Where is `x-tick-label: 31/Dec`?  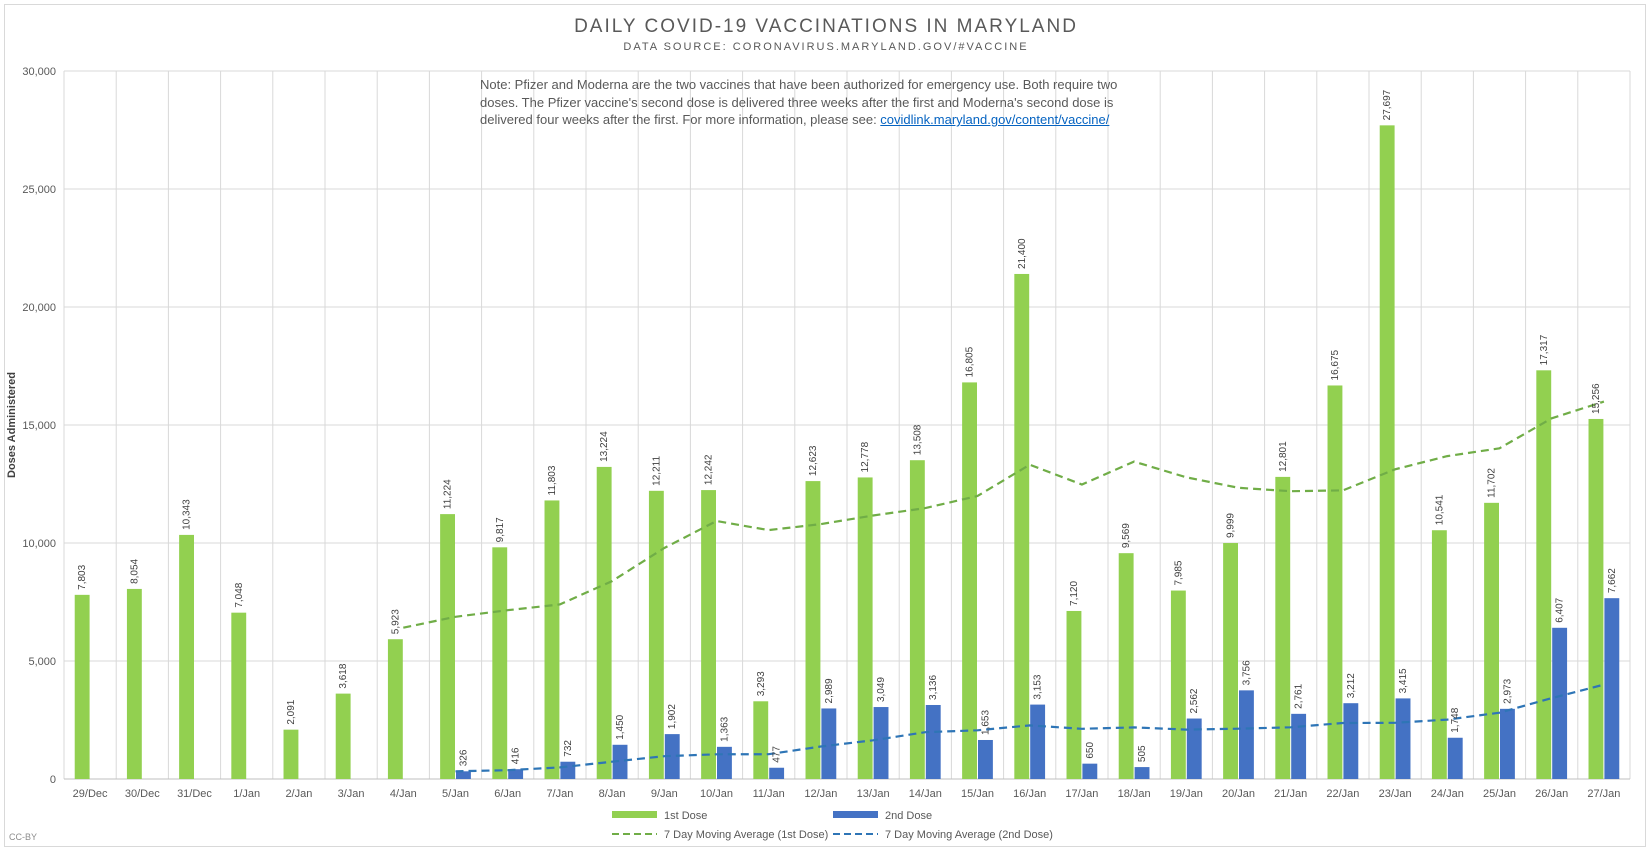 x-tick-label: 31/Dec is located at coordinates (194, 794).